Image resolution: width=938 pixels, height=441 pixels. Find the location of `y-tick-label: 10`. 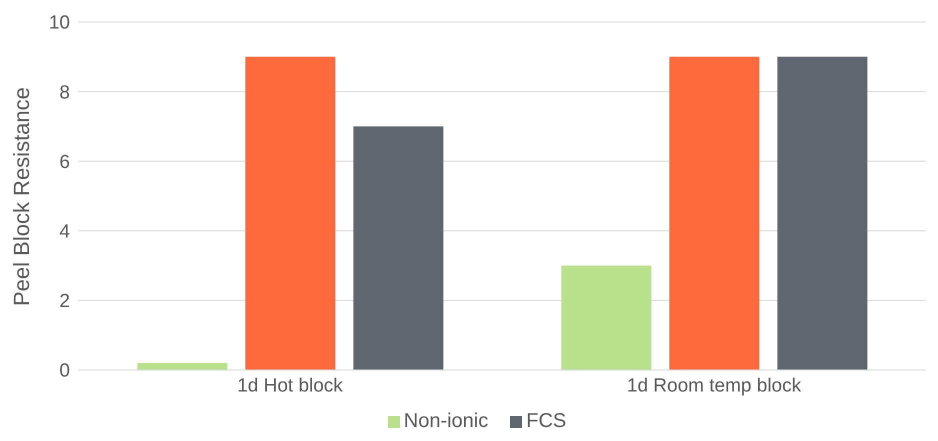

y-tick-label: 10 is located at coordinates (59, 23).